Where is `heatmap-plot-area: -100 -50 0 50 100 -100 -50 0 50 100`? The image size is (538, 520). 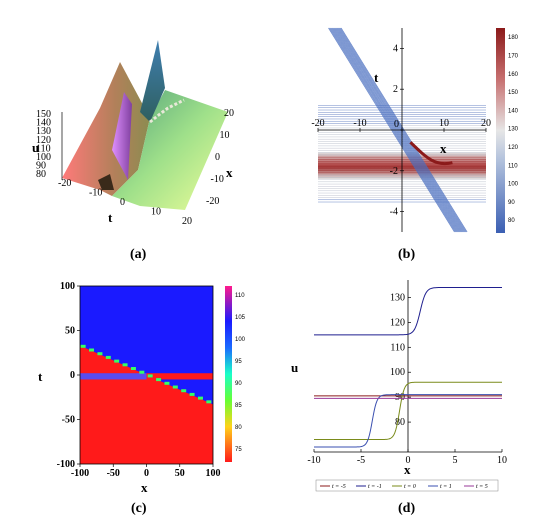 heatmap-plot-area: -100 -50 0 50 100 -100 -50 0 50 100 is located at coordinates (139, 380).